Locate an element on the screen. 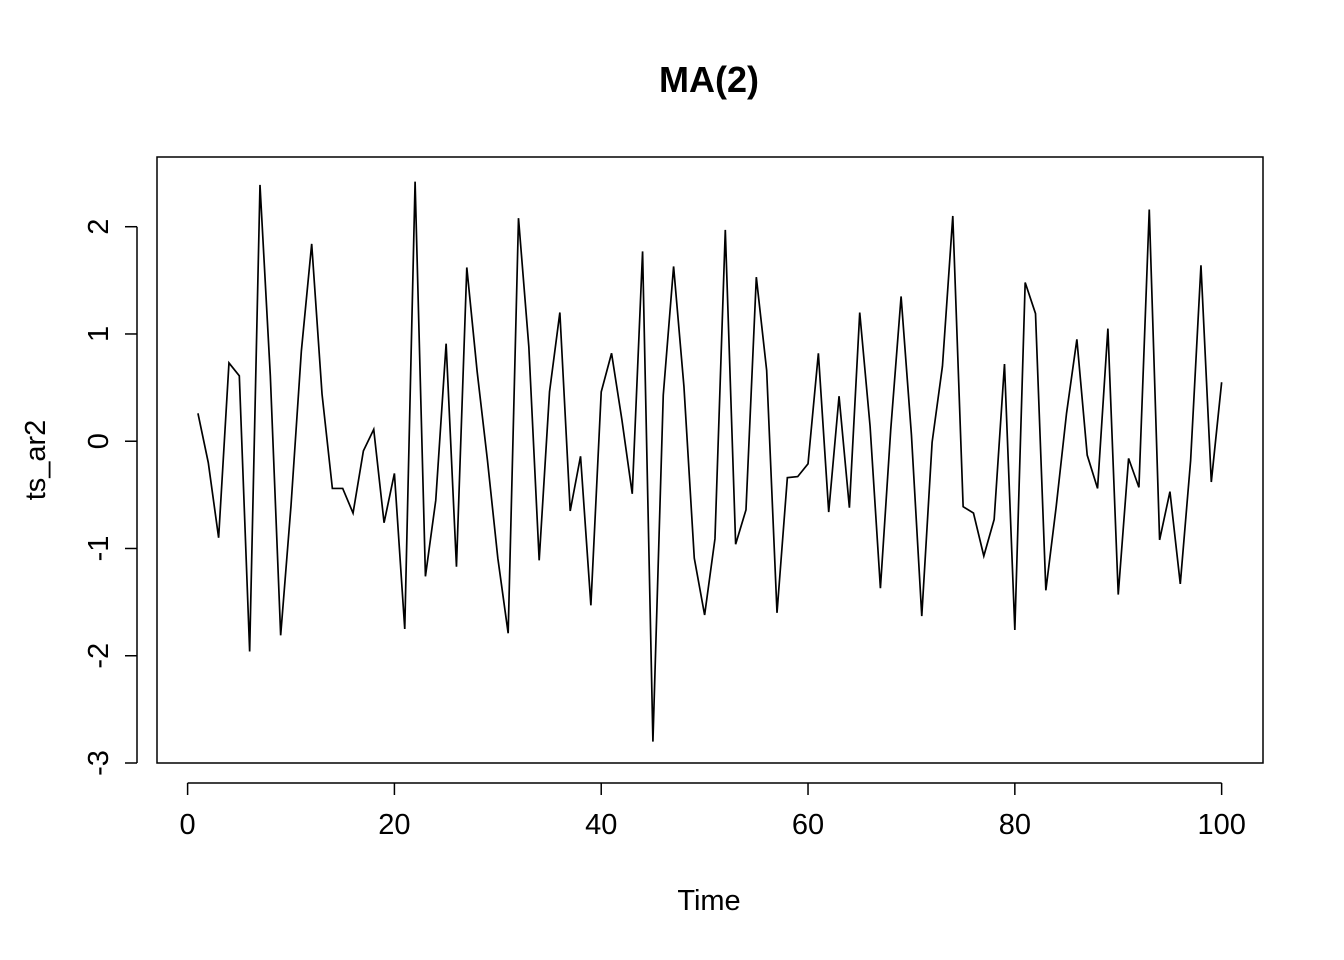 Image resolution: width=1344 pixels, height=960 pixels. x-tick-label: 100 is located at coordinates (1221, 825).